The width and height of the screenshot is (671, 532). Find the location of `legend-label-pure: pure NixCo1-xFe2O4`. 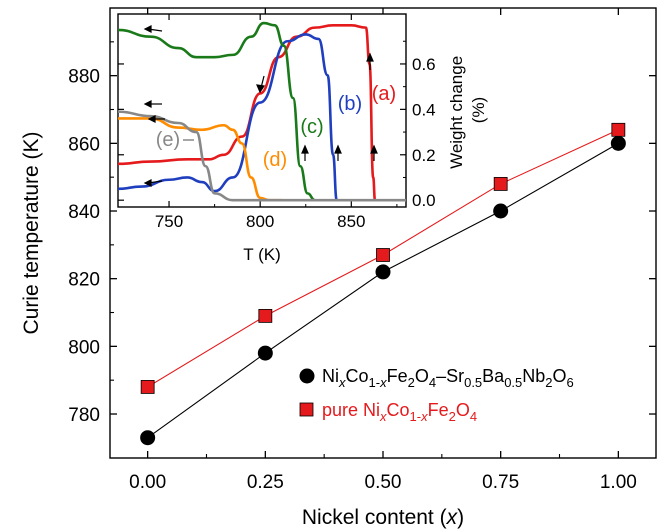

legend-label-pure: pure NixCo1-xFe2O4 is located at coordinates (399, 412).